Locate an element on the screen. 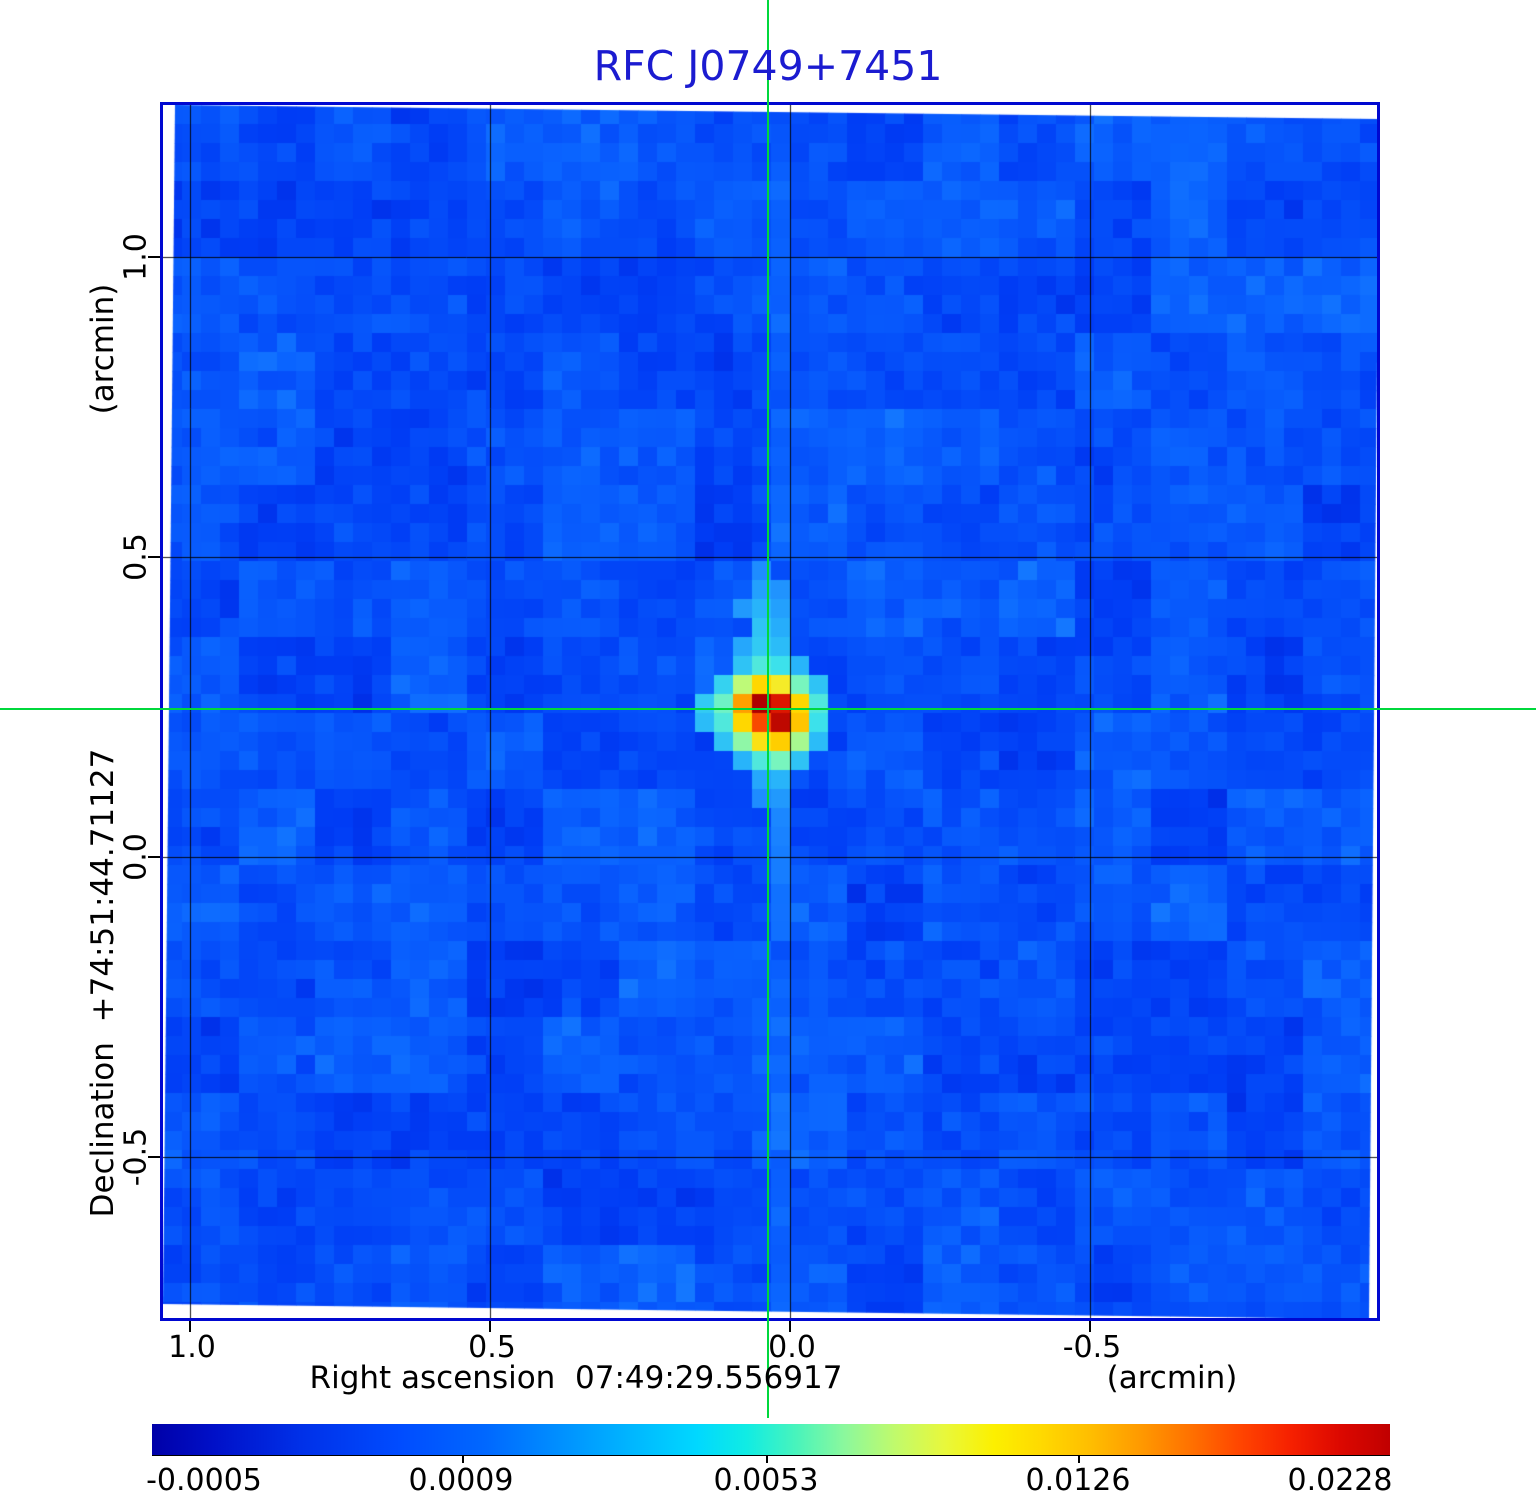 The width and height of the screenshot is (1536, 1511). colorbar-label: -0.0005 is located at coordinates (204, 1480).